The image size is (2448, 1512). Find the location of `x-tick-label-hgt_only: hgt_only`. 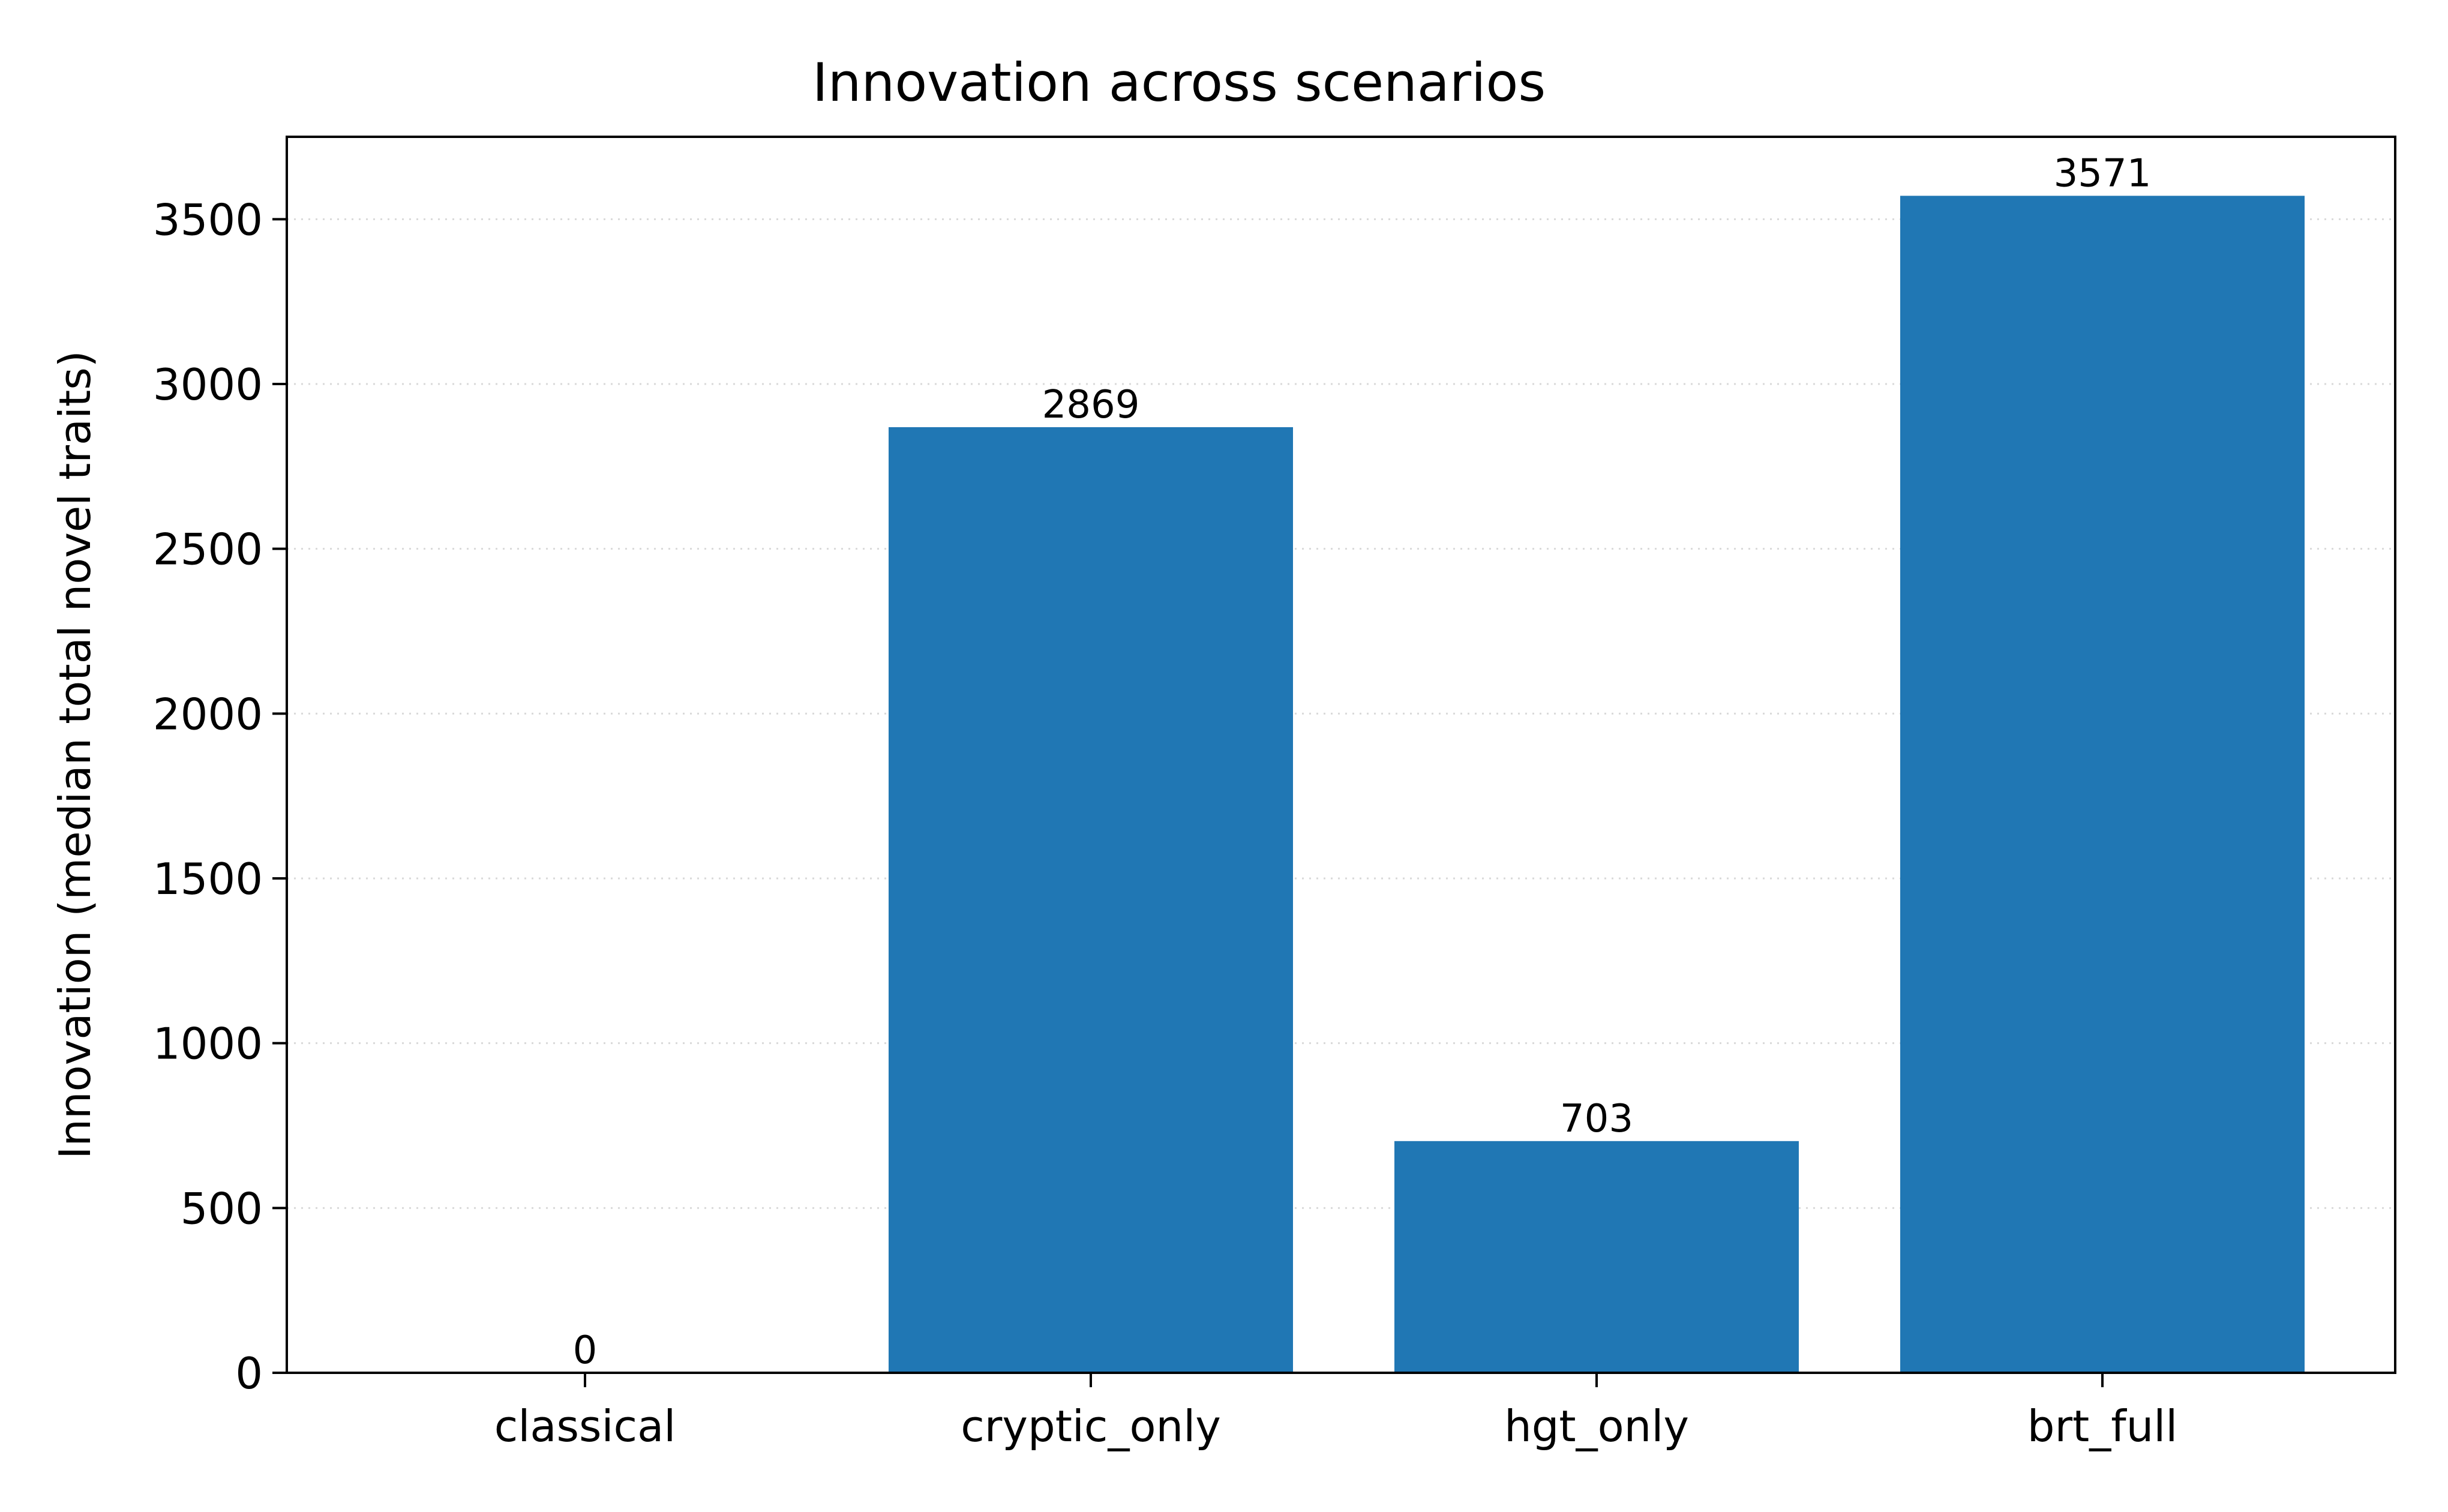

x-tick-label-hgt_only: hgt_only is located at coordinates (1596, 1426).